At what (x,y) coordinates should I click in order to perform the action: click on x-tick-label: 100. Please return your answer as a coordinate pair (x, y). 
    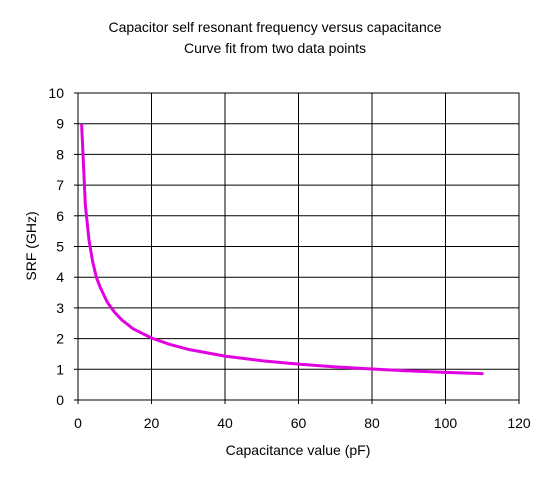
    Looking at the image, I should click on (446, 423).